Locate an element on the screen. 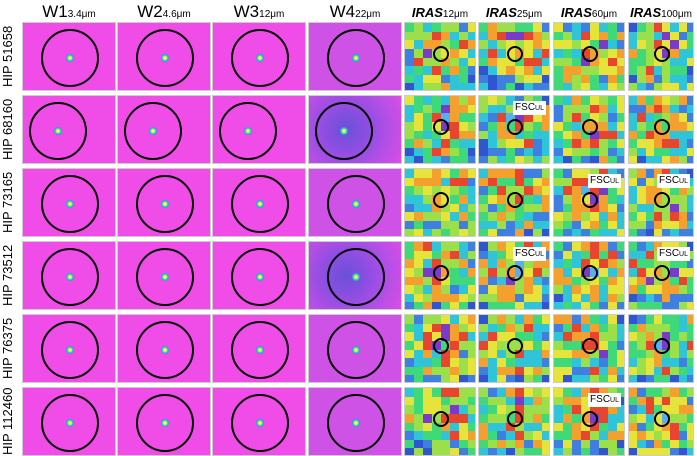 Image resolution: width=697 pixels, height=456 pixels. iras-map-panel is located at coordinates (661, 56).